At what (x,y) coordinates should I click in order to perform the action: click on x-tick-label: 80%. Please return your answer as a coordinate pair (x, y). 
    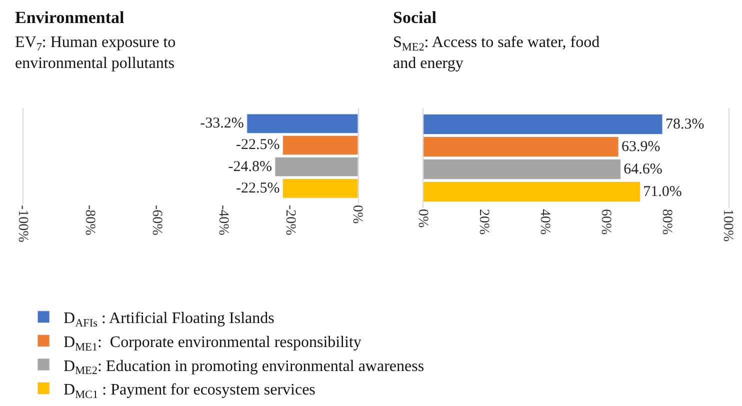
    Looking at the image, I should click on (666, 222).